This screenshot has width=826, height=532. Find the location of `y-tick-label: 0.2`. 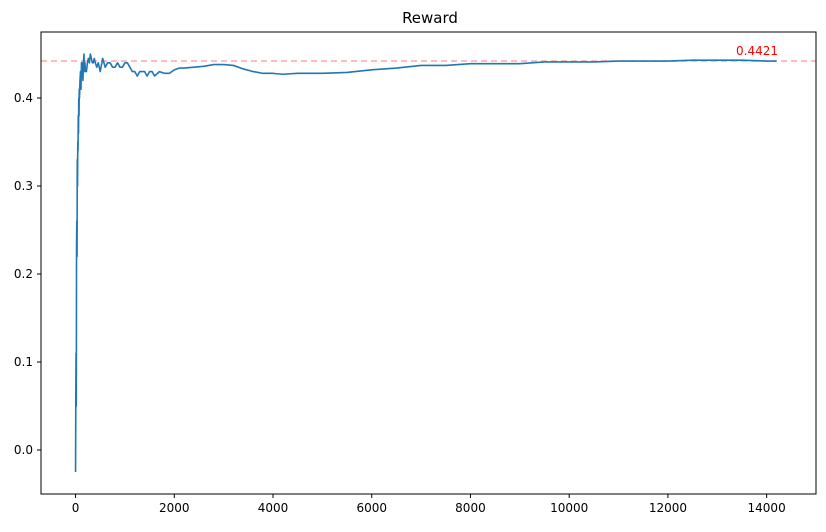

y-tick-label: 0.2 is located at coordinates (23, 274).